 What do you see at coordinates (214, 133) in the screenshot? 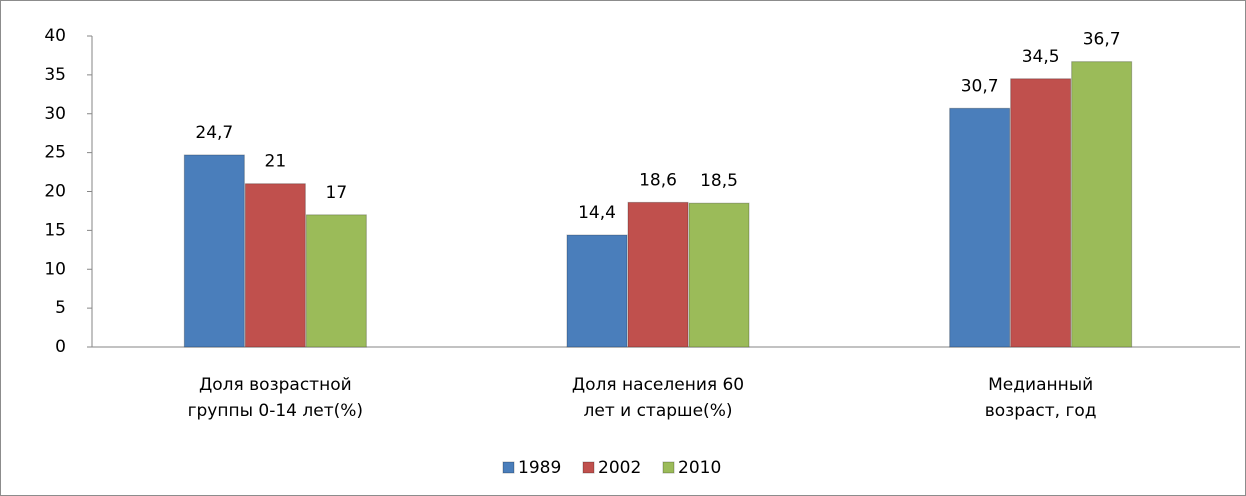
I see `value-label: 24,7` at bounding box center [214, 133].